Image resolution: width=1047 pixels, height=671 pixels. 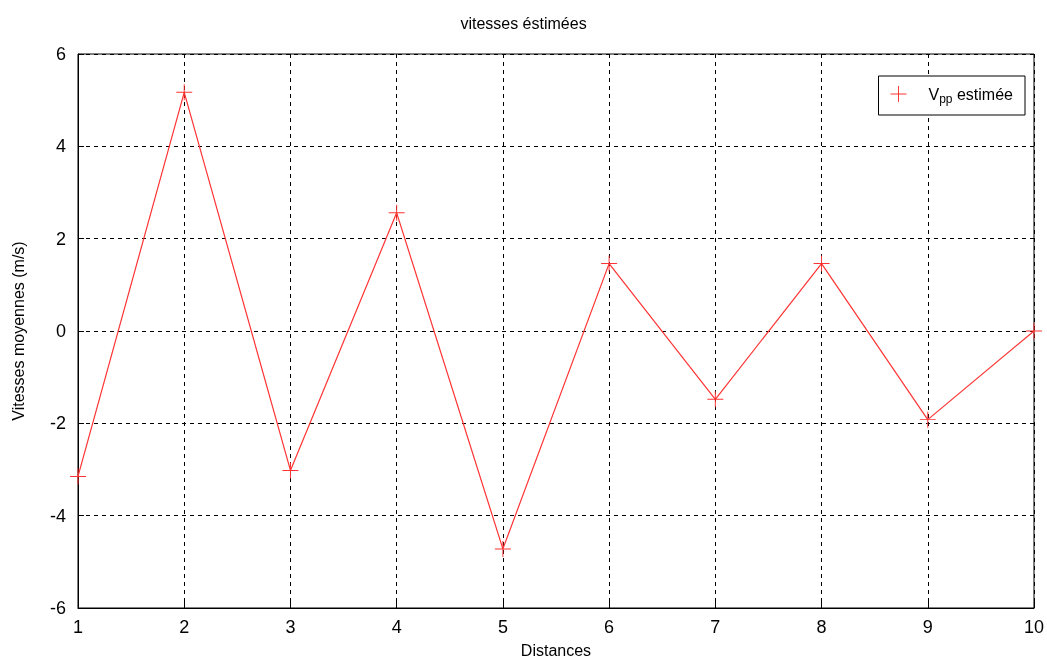 What do you see at coordinates (609, 627) in the screenshot?
I see `x-tick-label: 6` at bounding box center [609, 627].